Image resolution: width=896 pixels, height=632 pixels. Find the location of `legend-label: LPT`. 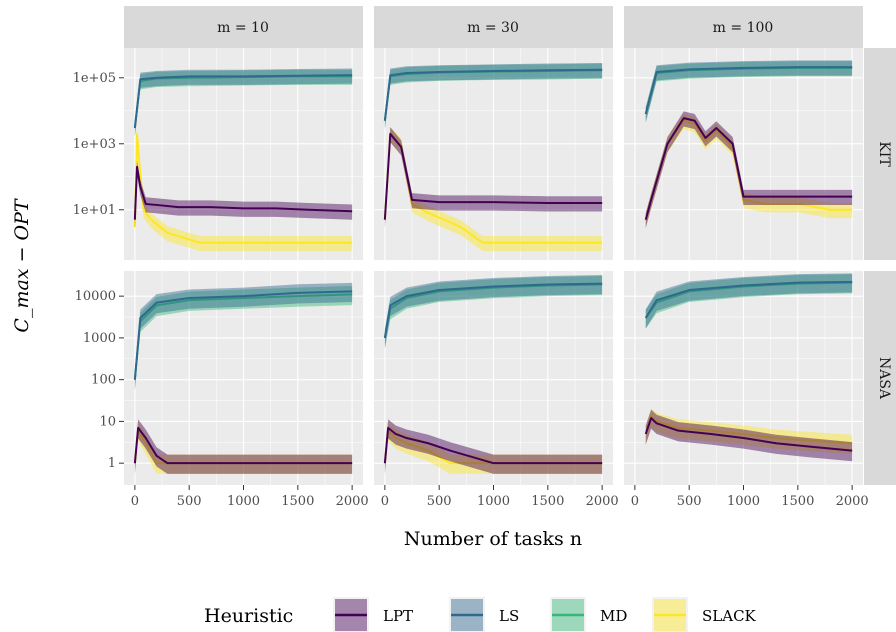

legend-label: LPT is located at coordinates (398, 616).